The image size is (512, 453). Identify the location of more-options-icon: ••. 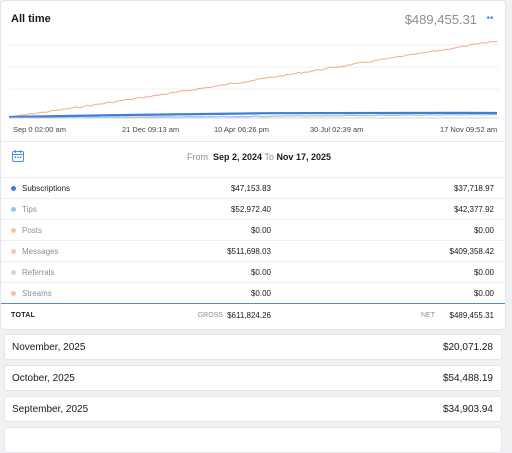
(490, 18).